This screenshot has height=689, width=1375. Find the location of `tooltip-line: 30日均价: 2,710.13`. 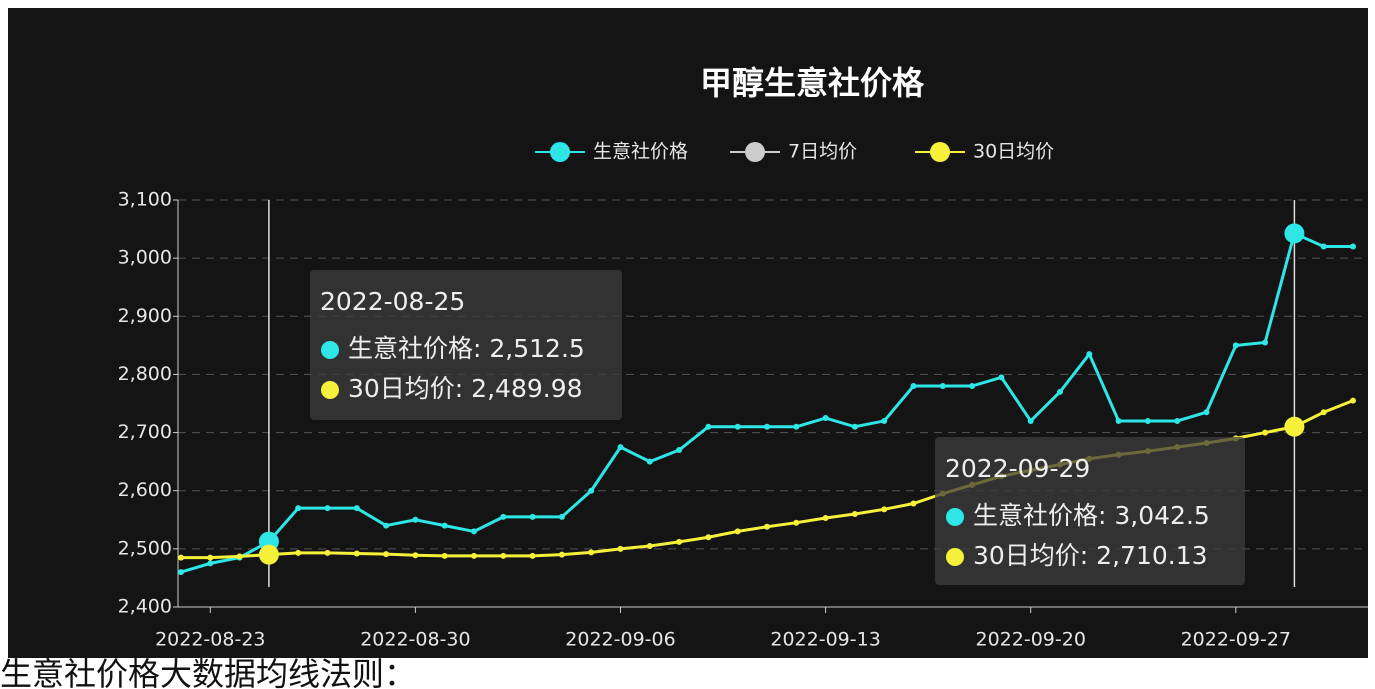

tooltip-line: 30日均价: 2,710.13 is located at coordinates (1090, 555).